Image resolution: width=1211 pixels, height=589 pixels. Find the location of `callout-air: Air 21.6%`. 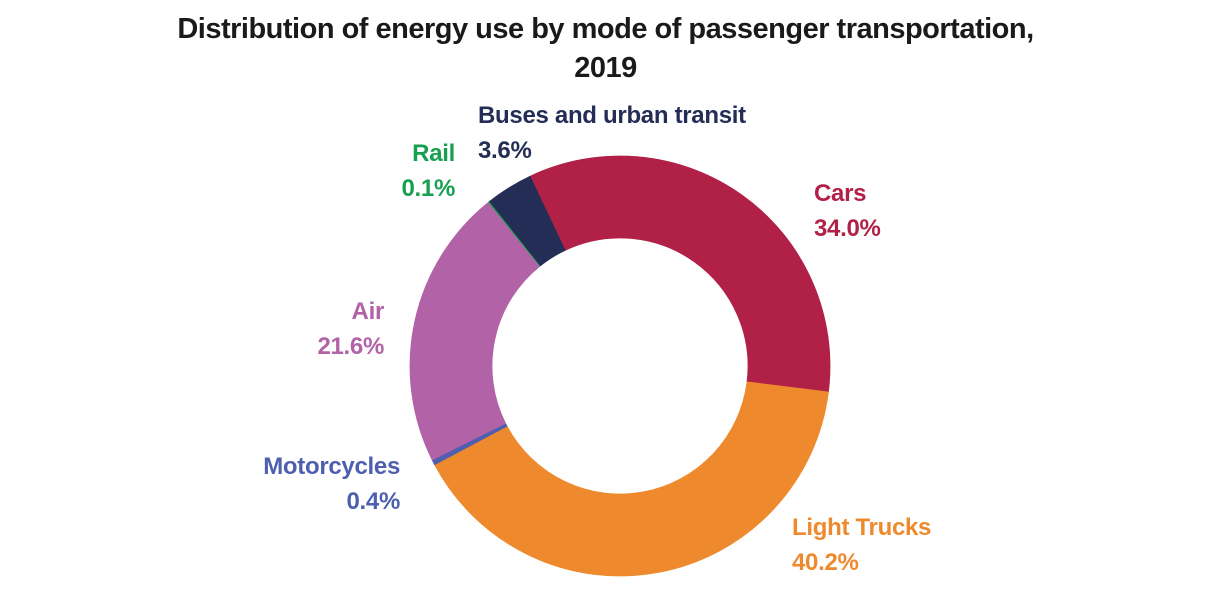

callout-air: Air 21.6% is located at coordinates (350, 329).